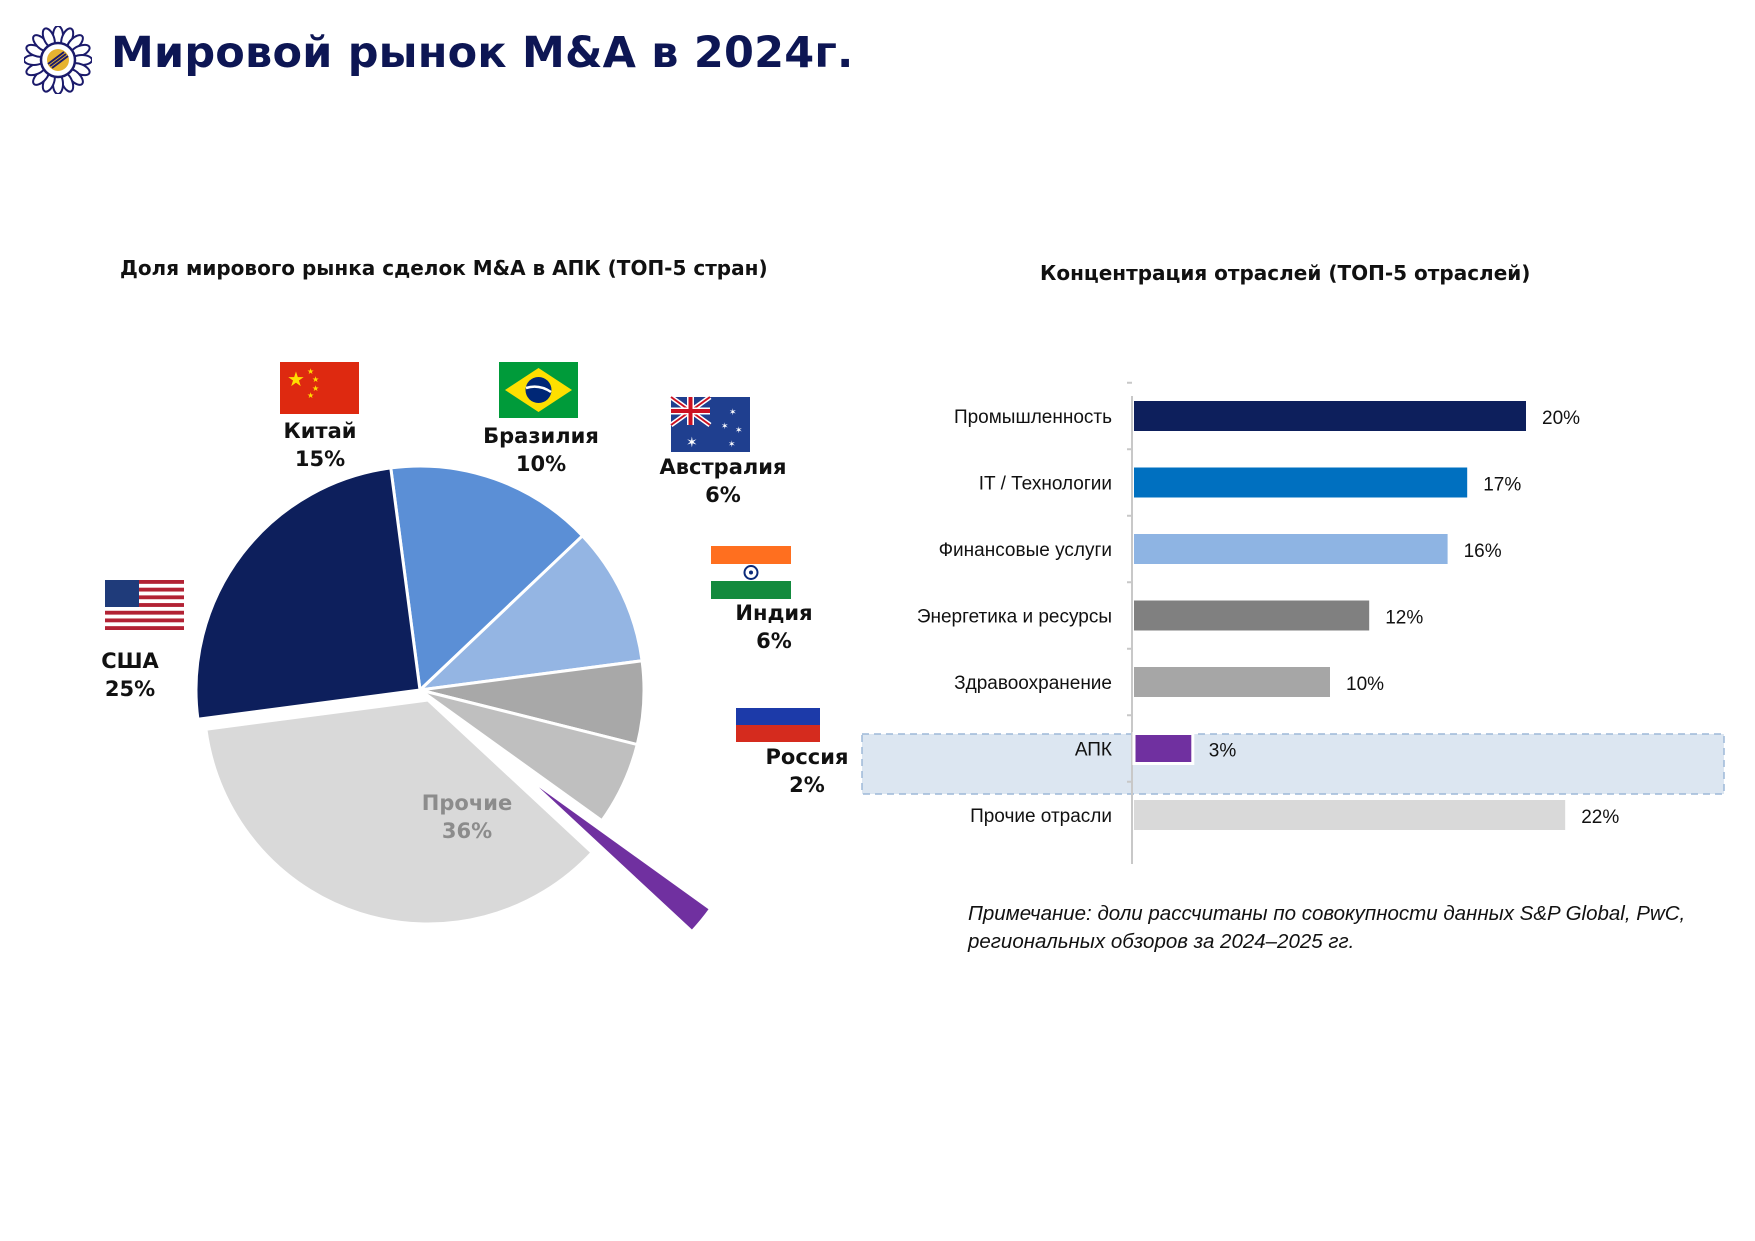  Describe the element at coordinates (807, 785) in the screenshot. I see `pie-value-Россия: 2%` at that location.